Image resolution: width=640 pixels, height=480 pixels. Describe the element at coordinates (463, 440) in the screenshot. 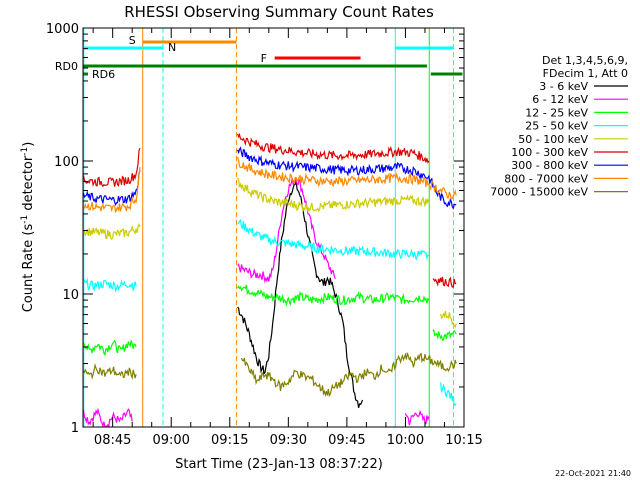

I see `x-tick-label-6: 10:15` at that location.